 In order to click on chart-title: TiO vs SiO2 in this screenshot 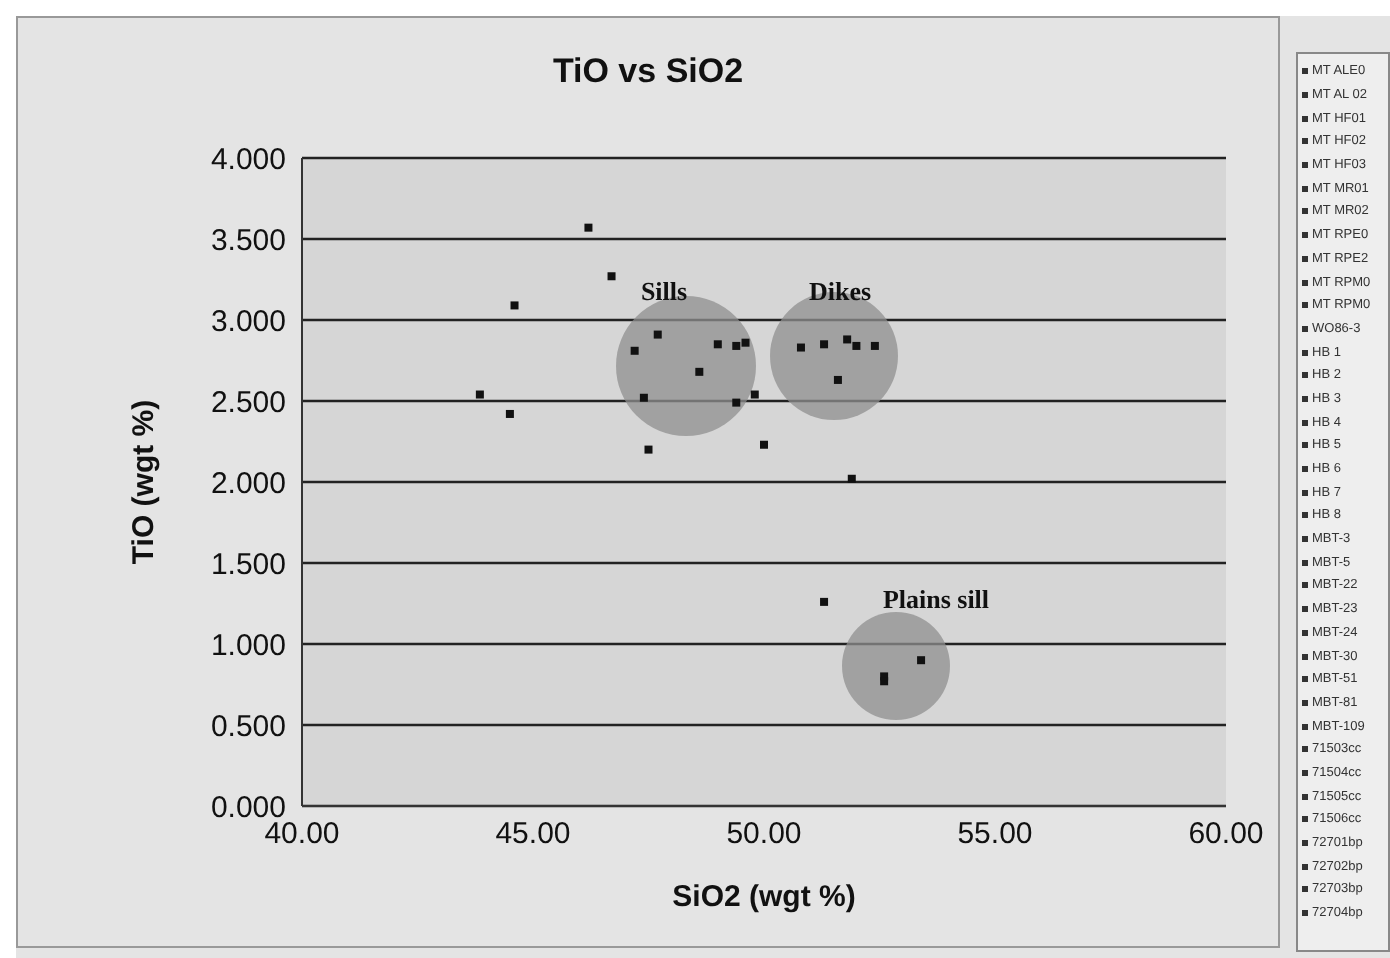, I will do `click(648, 72)`.